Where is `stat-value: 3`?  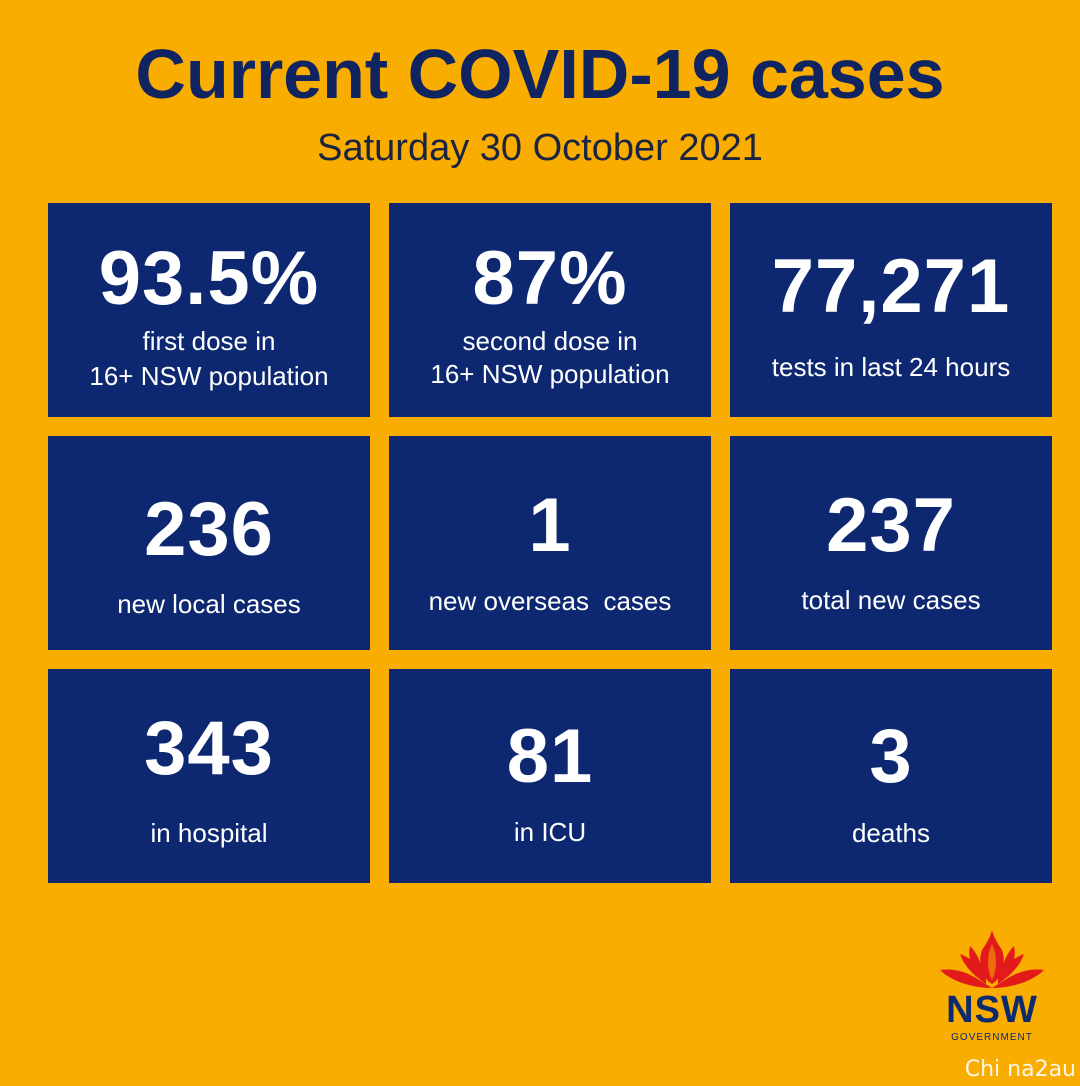
stat-value: 3 is located at coordinates (891, 756).